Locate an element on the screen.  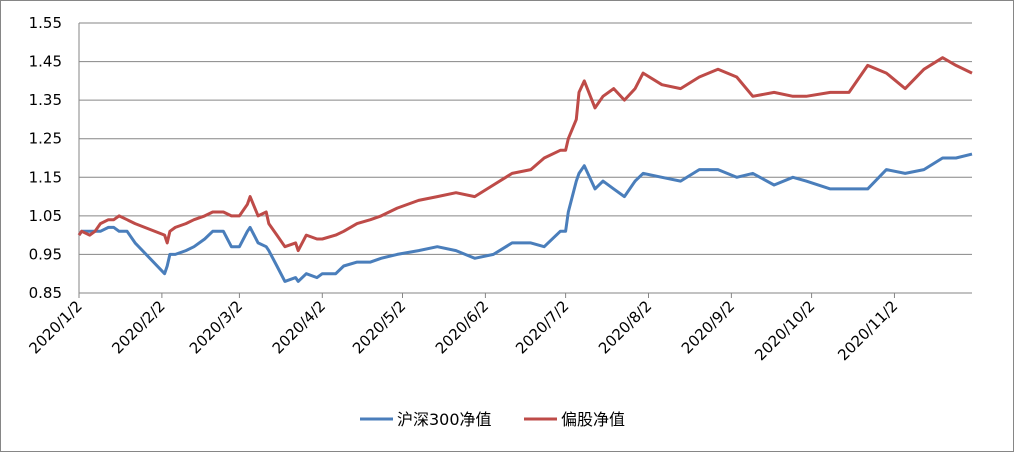
x-tick-label: 2020/5/2 is located at coordinates (379, 327).